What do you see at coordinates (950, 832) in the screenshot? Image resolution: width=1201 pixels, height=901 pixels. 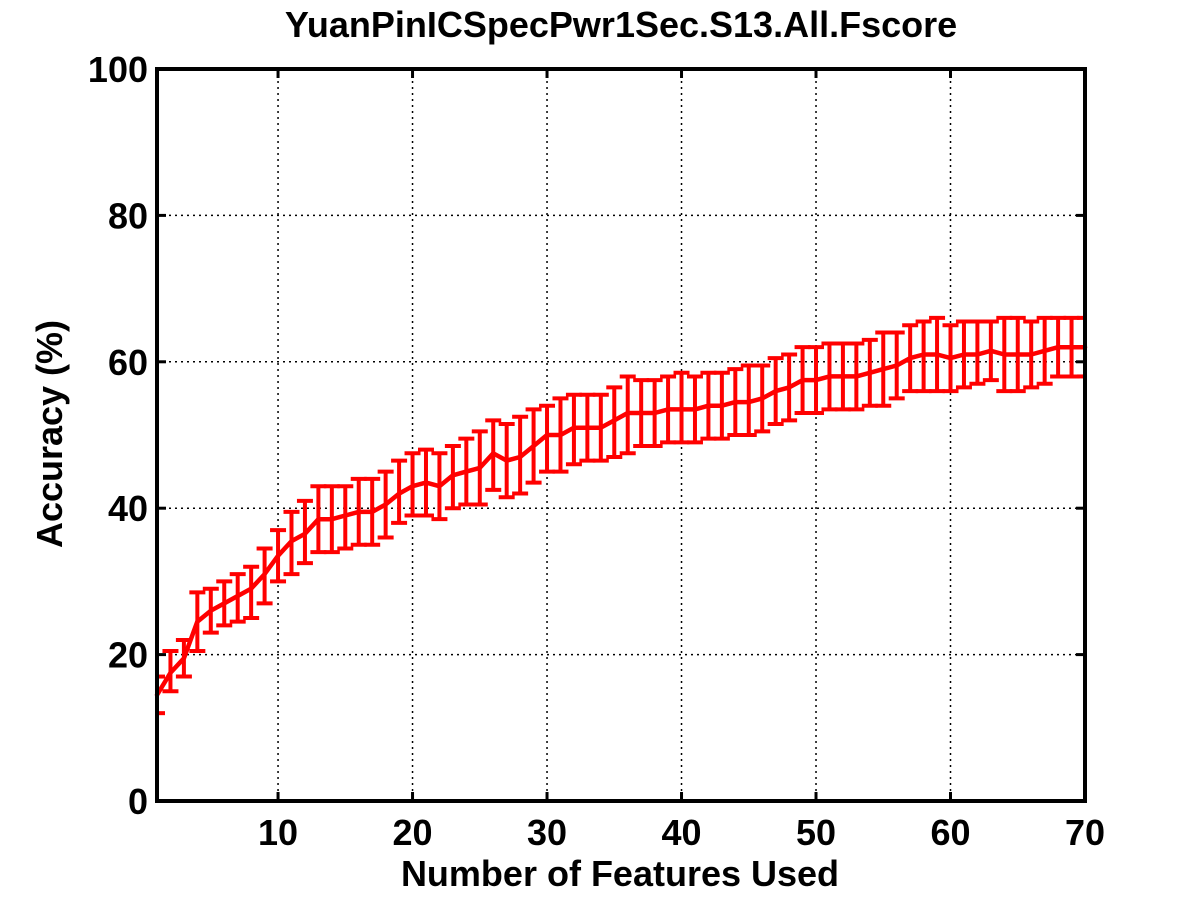 I see `x-tick-label: 60` at bounding box center [950, 832].